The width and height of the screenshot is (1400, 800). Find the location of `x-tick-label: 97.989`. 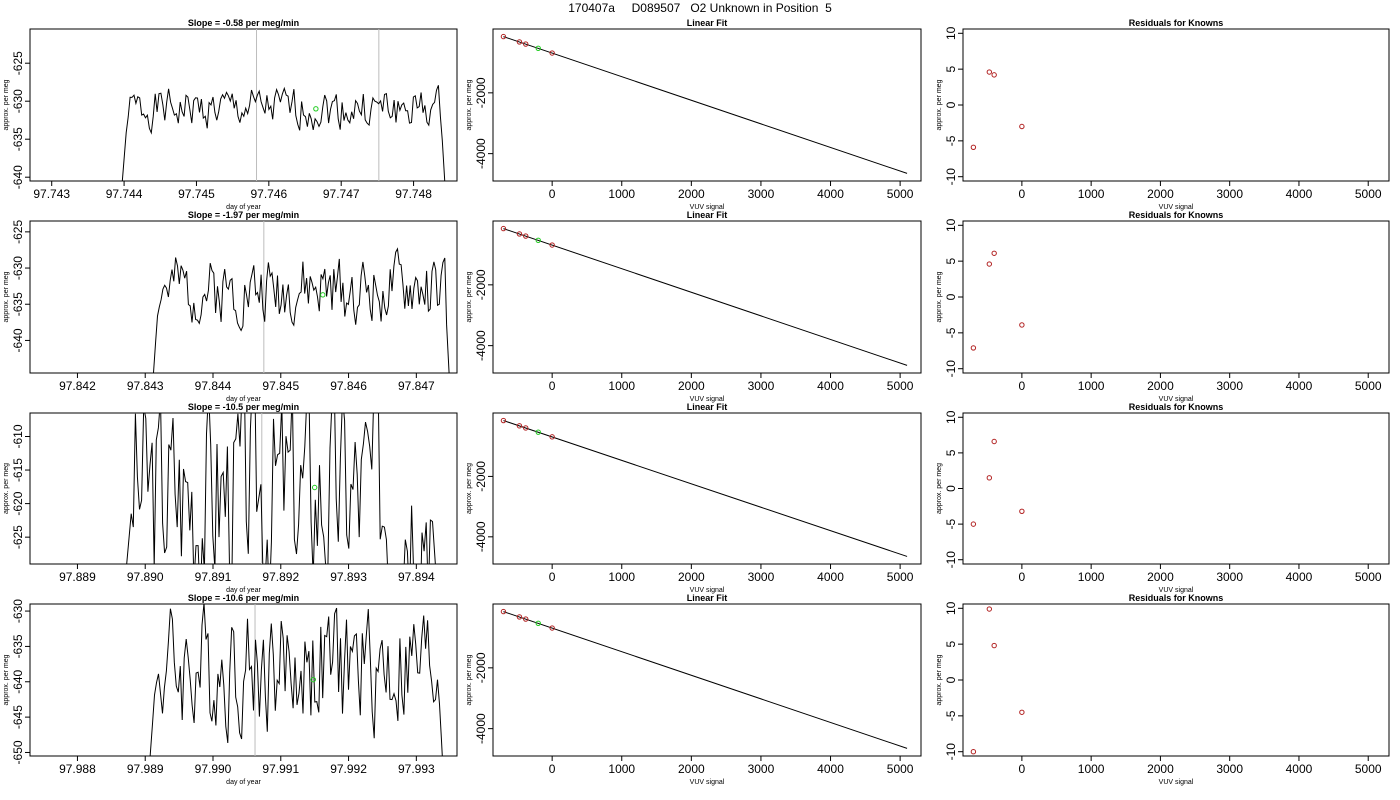

x-tick-label: 97.989 is located at coordinates (145, 769).